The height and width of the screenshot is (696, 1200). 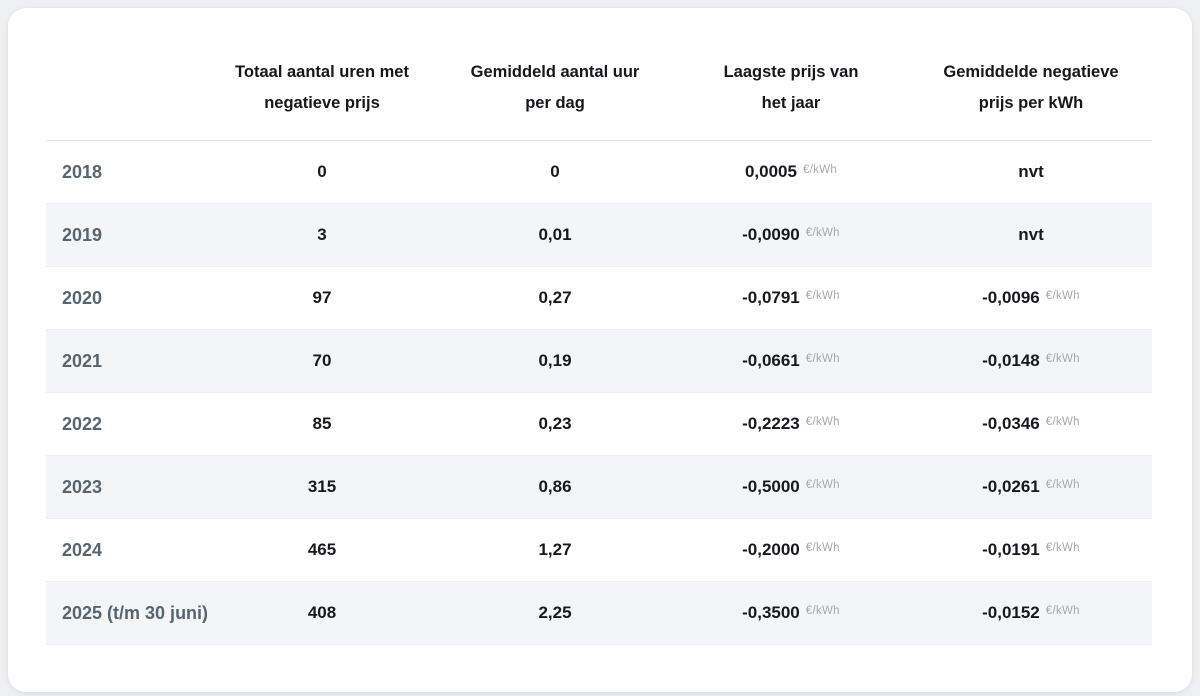 What do you see at coordinates (555, 424) in the screenshot?
I see `hours-per-day-cell: 0,23` at bounding box center [555, 424].